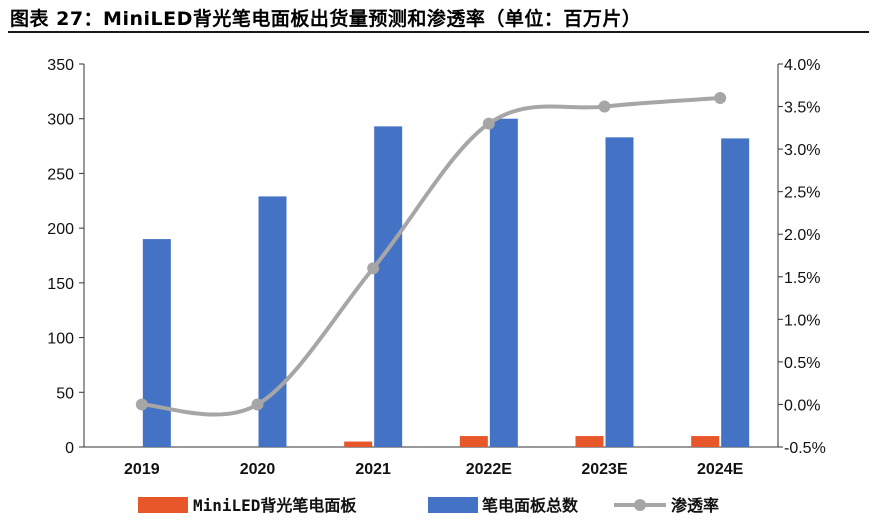 The width and height of the screenshot is (877, 523). Describe the element at coordinates (695, 505) in the screenshot. I see `legend-label-penetration: 渗透率` at that location.